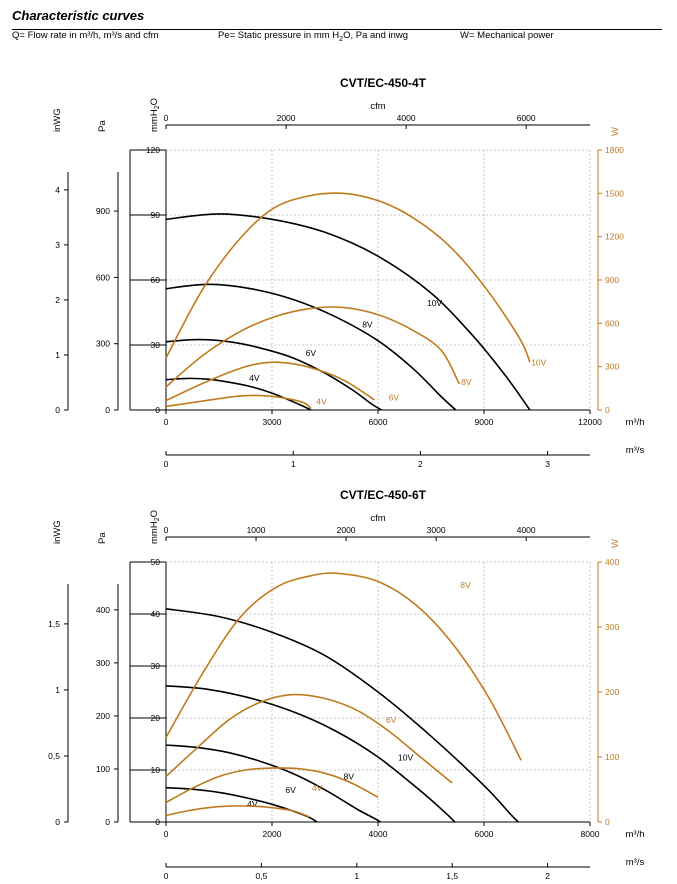 This screenshot has width=677, height=884. I want to click on inwg-tick-label: 0, so click(57, 822).